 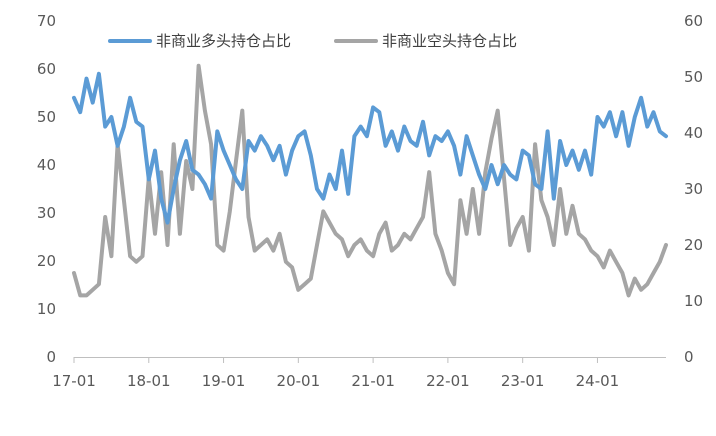 I want to click on x-axis-tick-label: 22-01, so click(x=448, y=381).